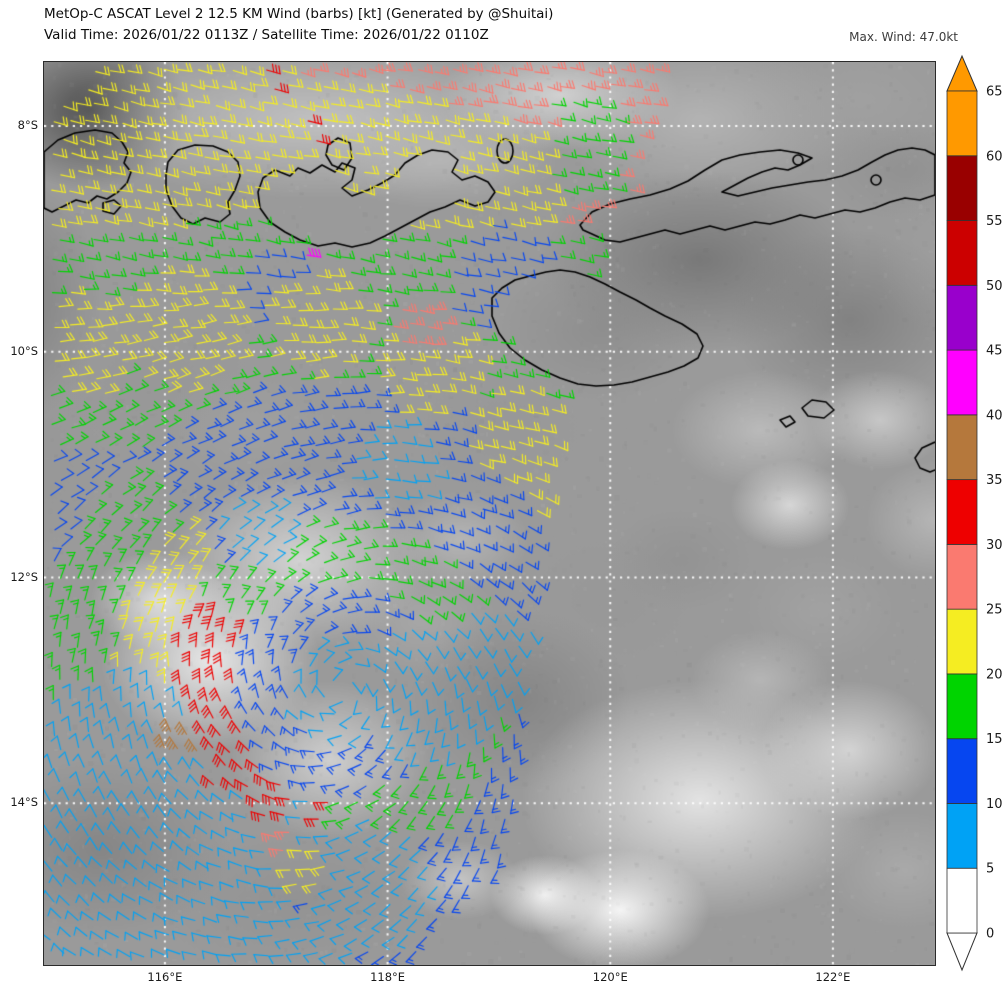  What do you see at coordinates (24, 802) in the screenshot?
I see `lat-tick-label: 14°S` at bounding box center [24, 802].